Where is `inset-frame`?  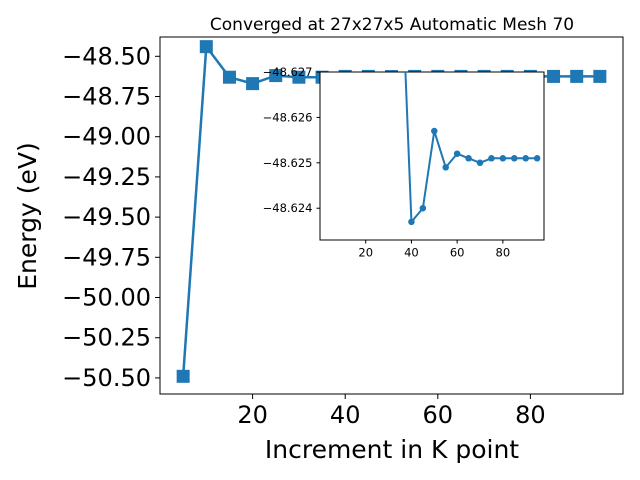
inset-frame is located at coordinates (432, 156).